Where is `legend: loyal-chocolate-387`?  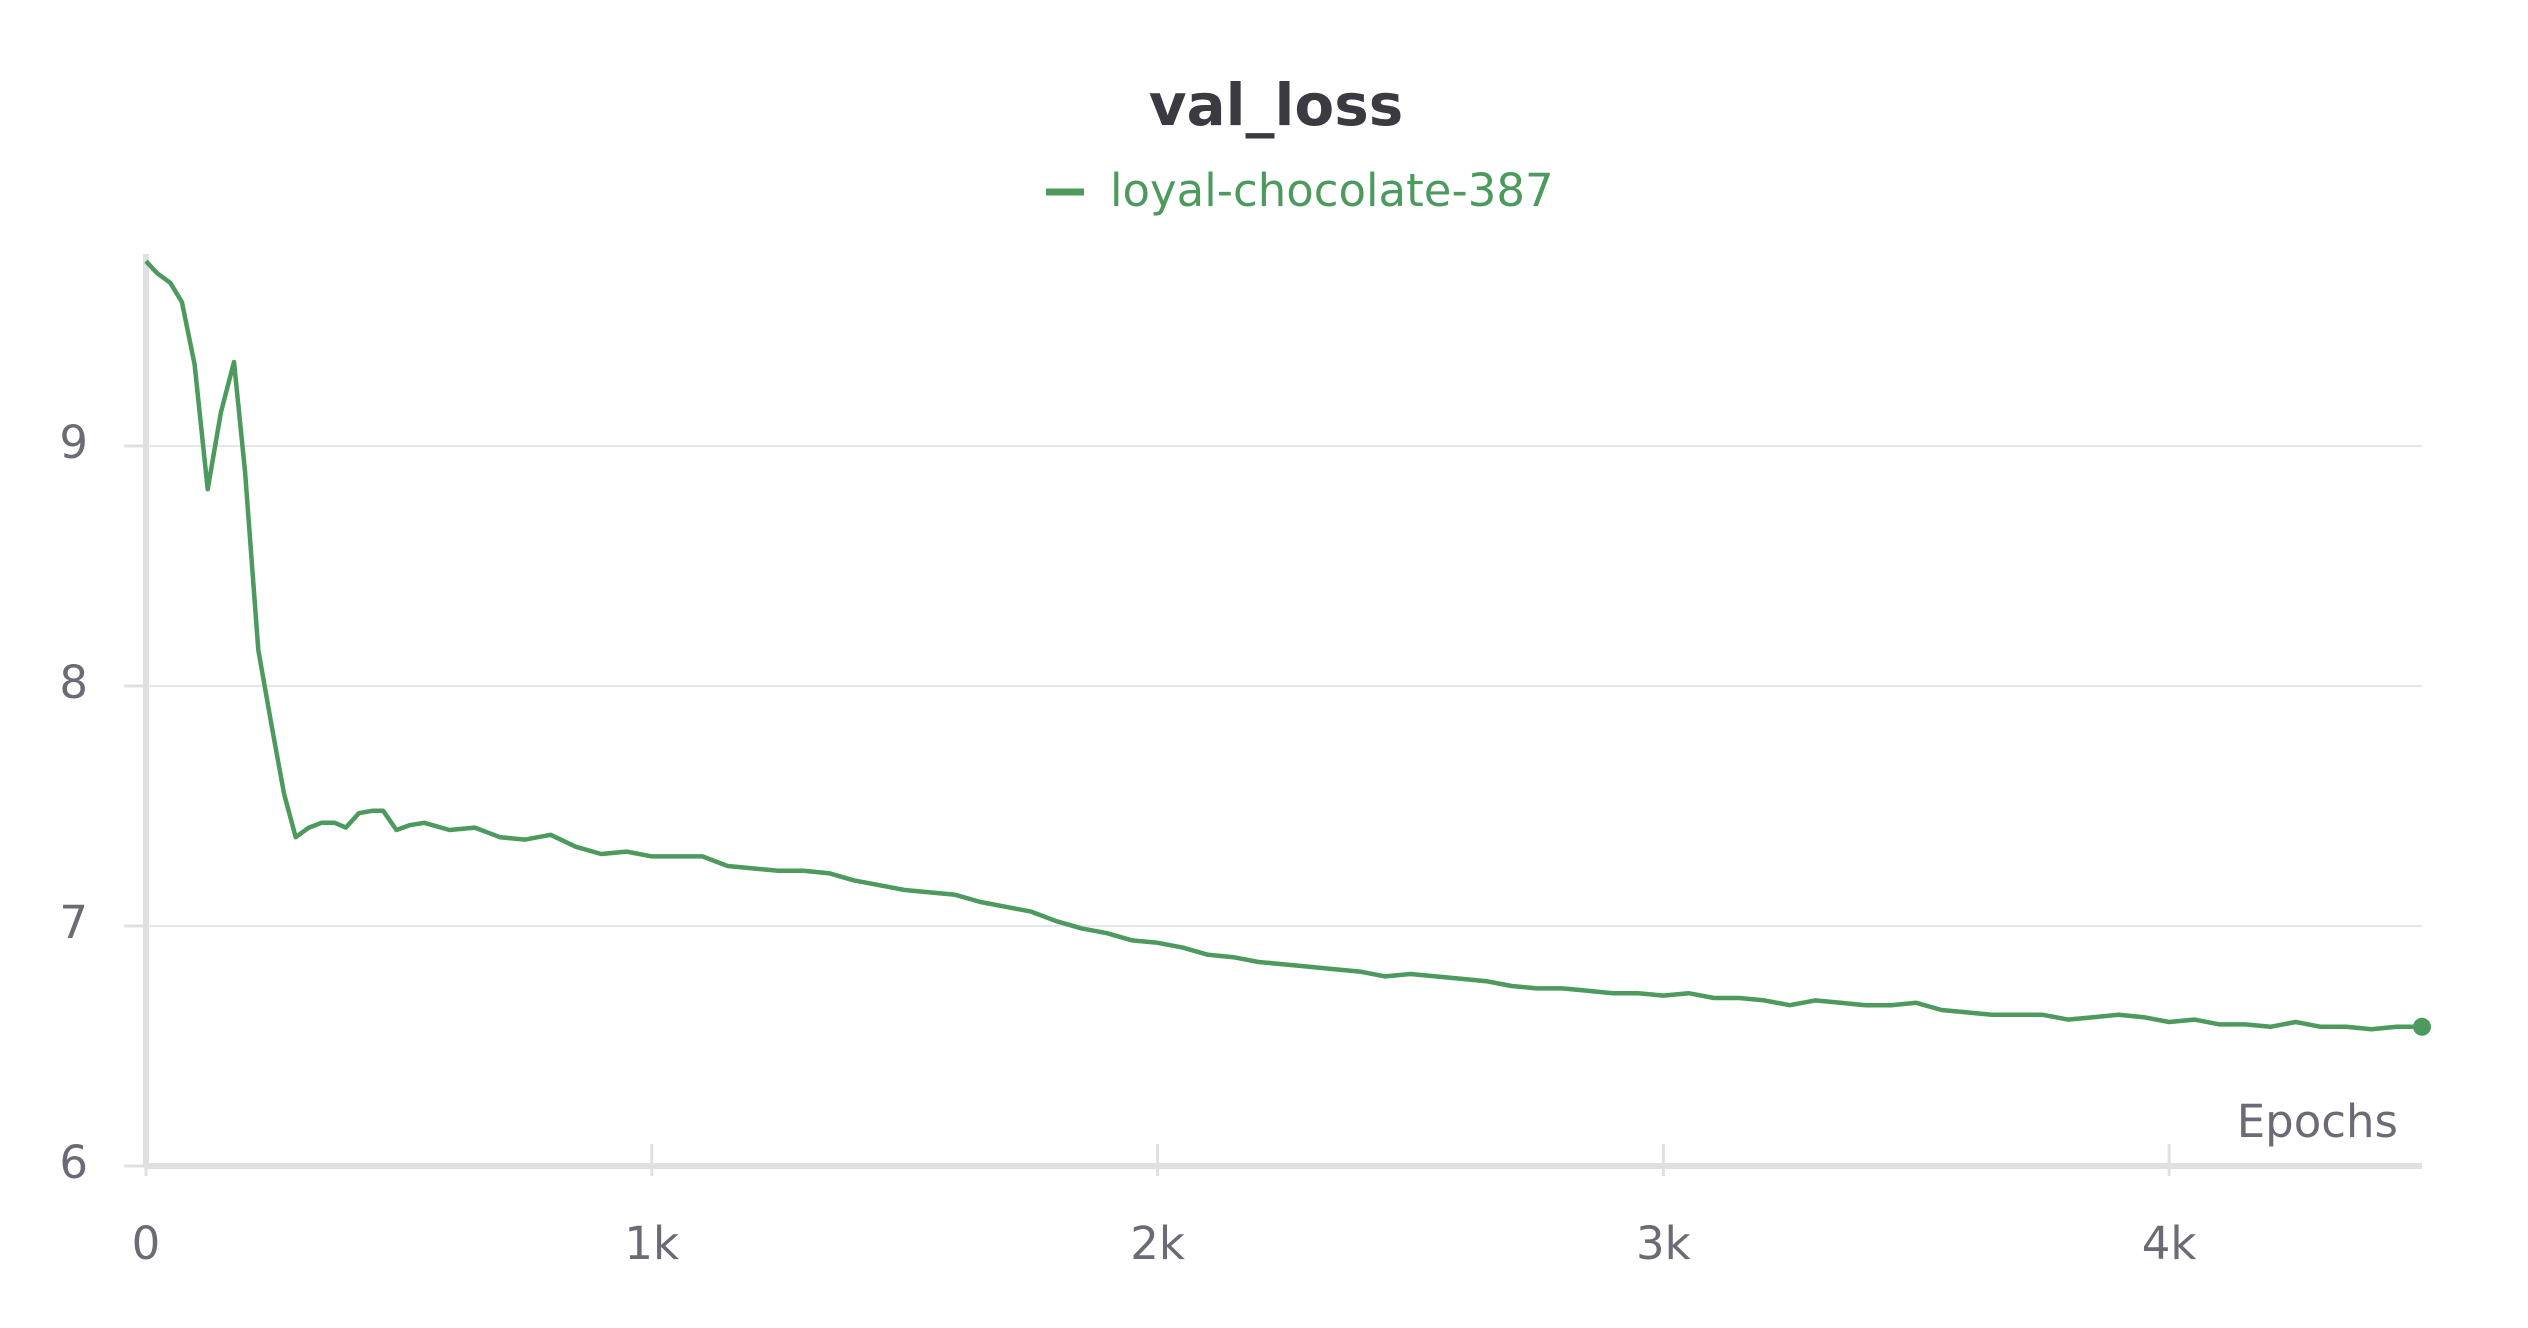
legend: loyal-chocolate-387 is located at coordinates (1300, 190).